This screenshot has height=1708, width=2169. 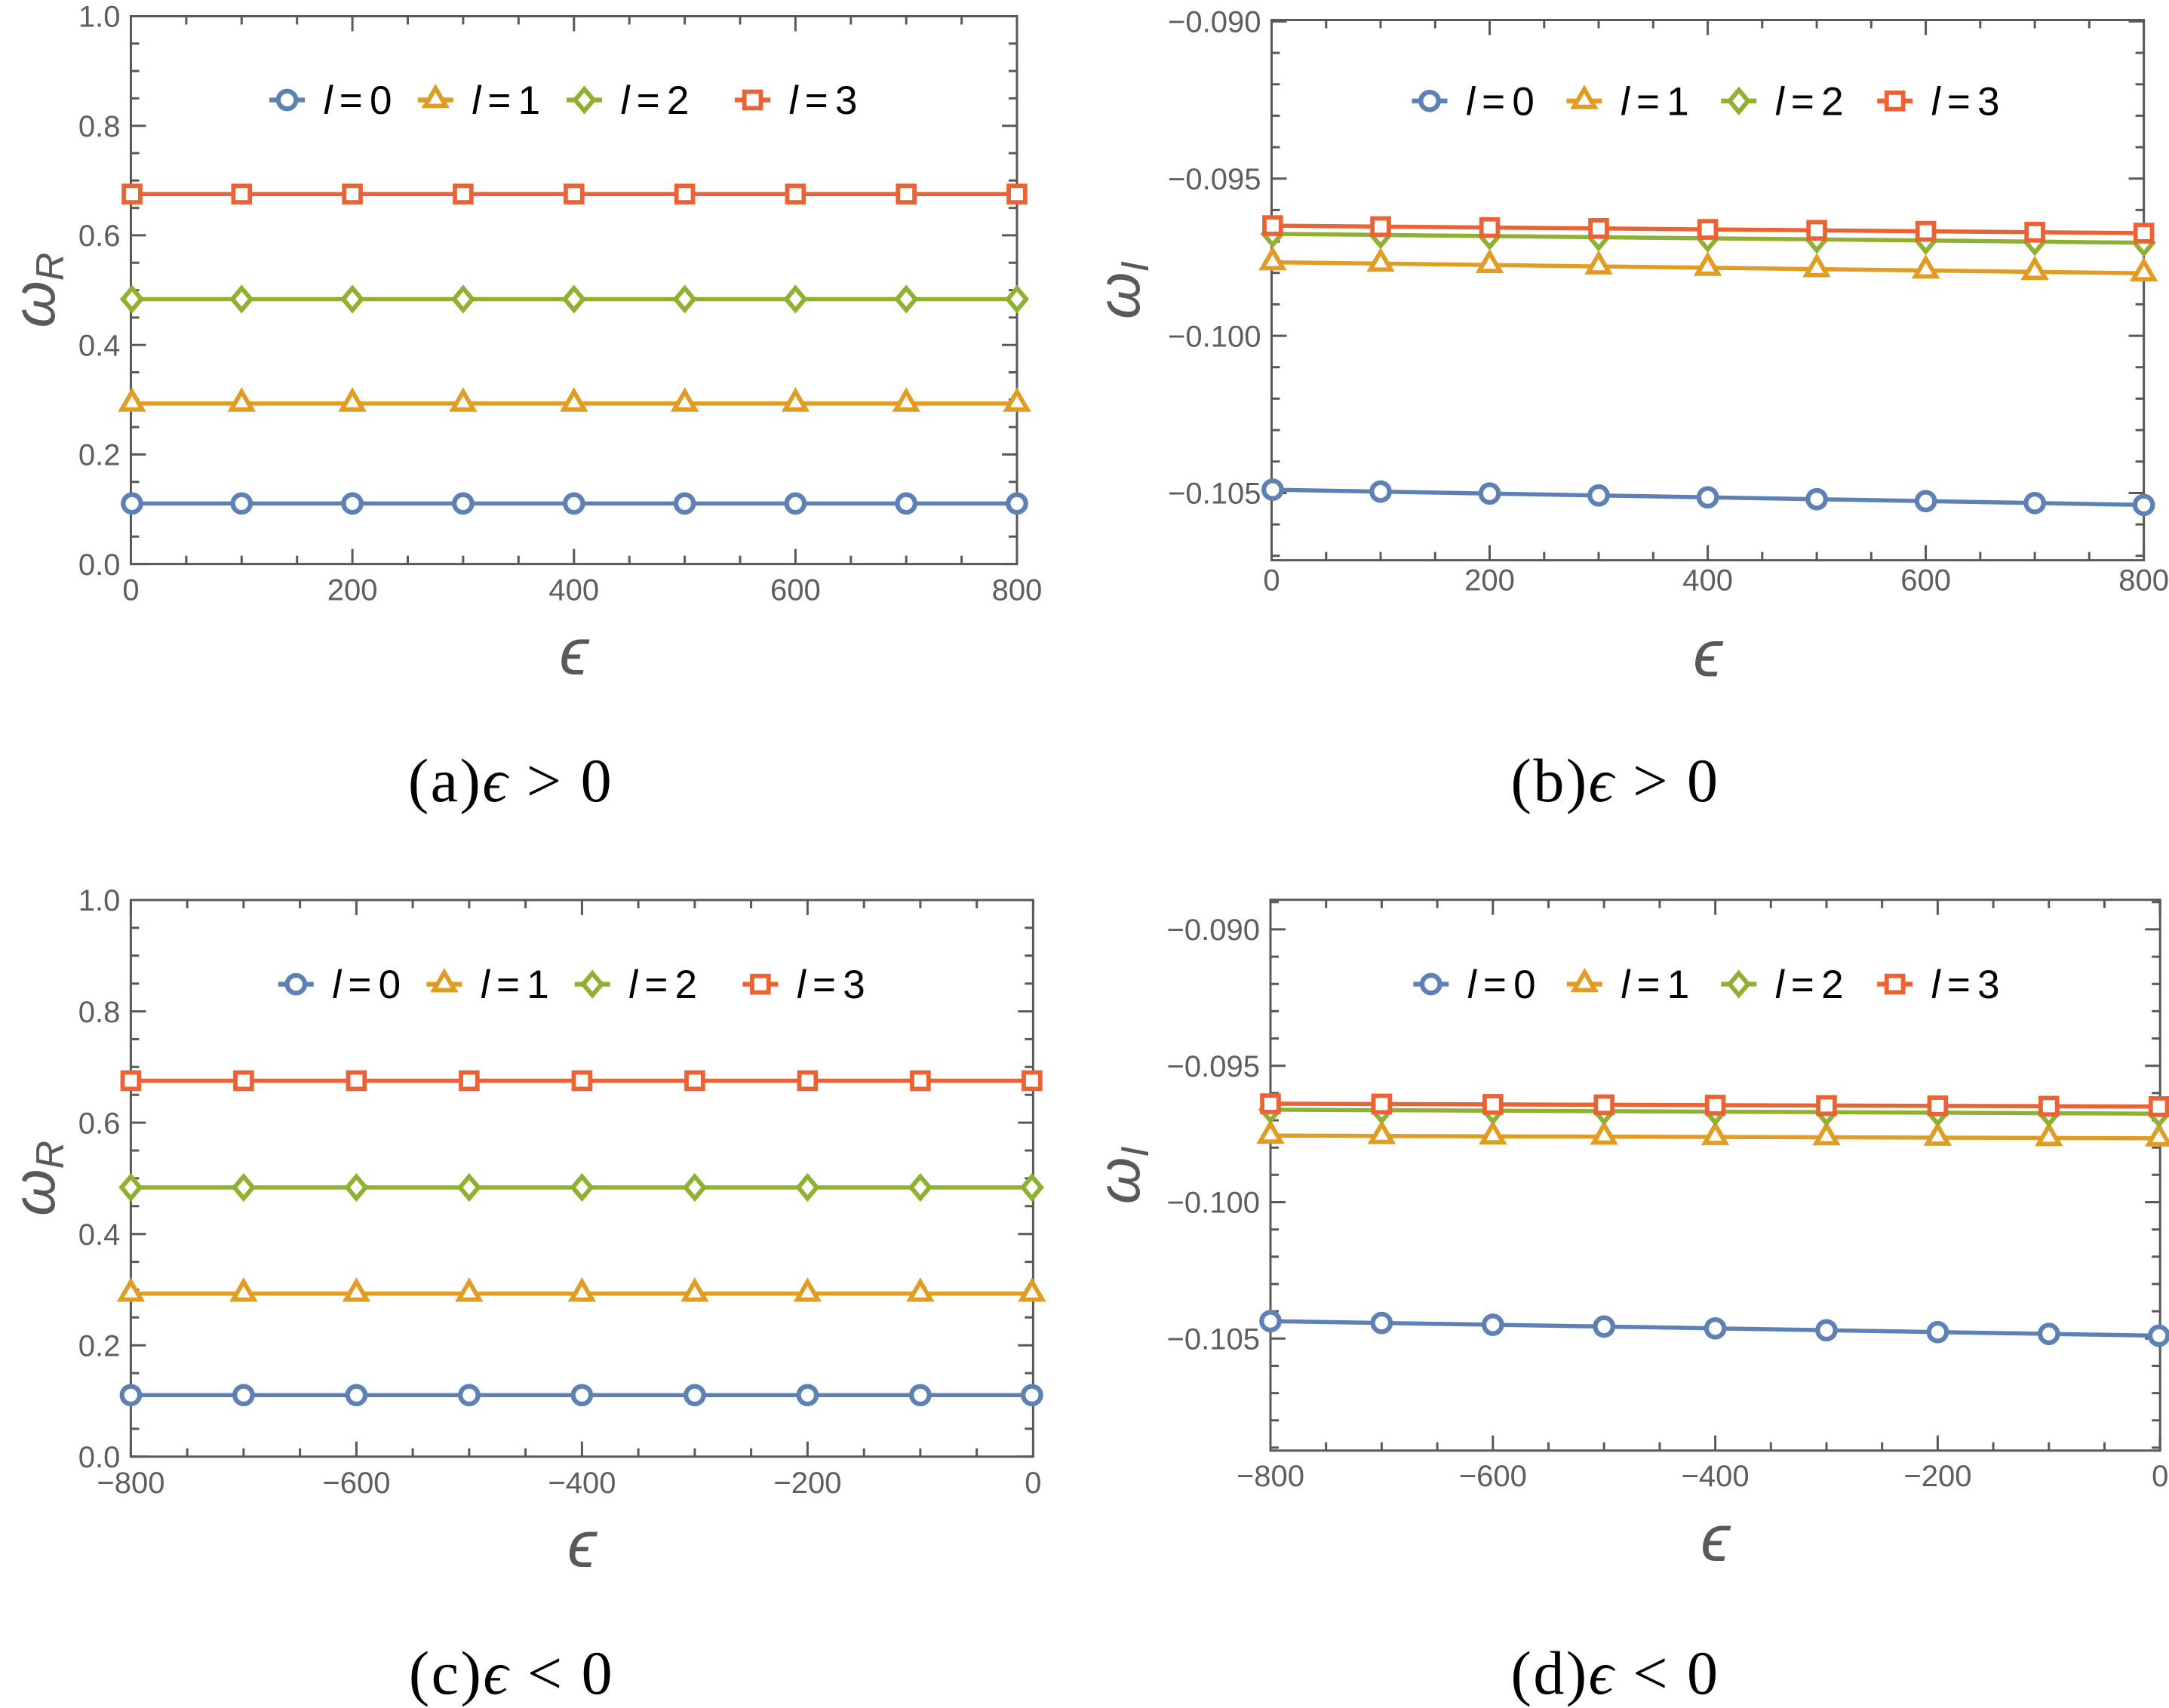 I want to click on svg-text: (c)ϵ < 0, so click(x=511, y=1673).